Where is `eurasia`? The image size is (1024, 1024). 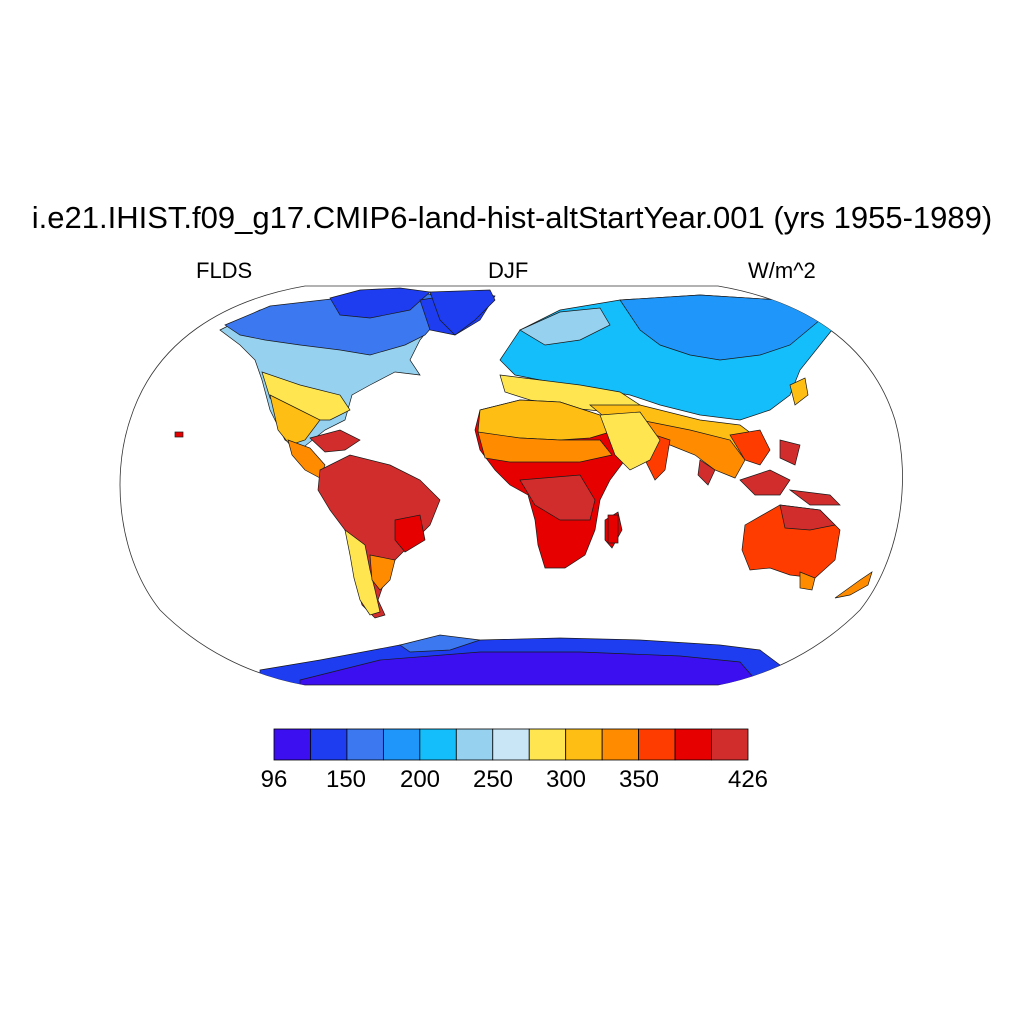
eurasia is located at coordinates (670, 387).